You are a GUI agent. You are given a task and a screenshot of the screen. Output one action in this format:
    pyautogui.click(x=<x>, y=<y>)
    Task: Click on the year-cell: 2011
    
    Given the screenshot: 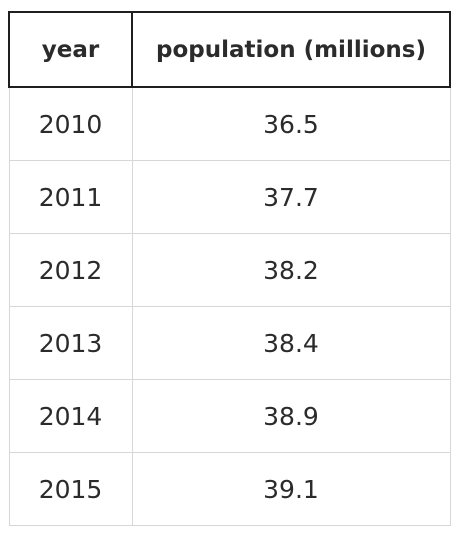 What is the action you would take?
    pyautogui.click(x=70, y=197)
    